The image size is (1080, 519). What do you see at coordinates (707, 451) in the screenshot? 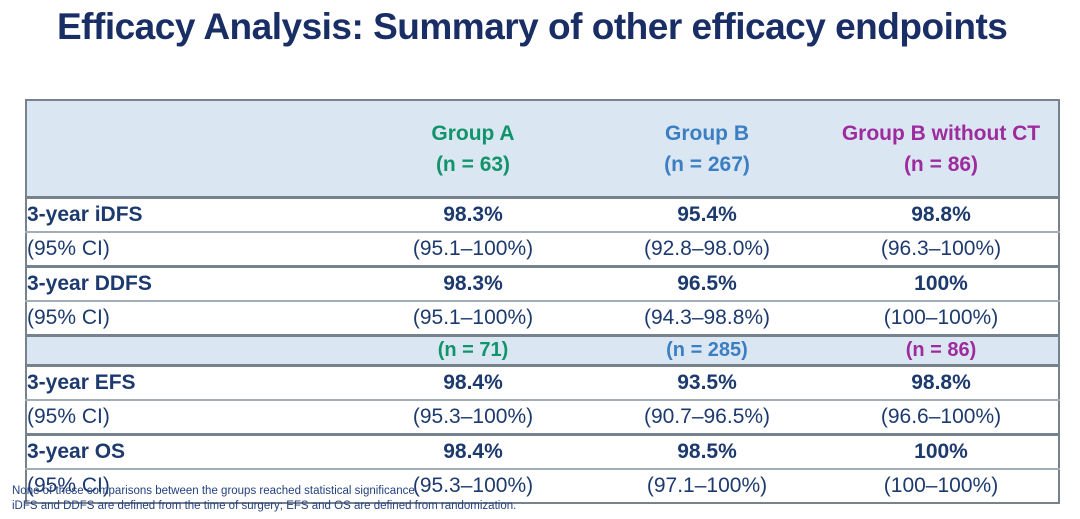
I see `value-cell: 98.5%` at bounding box center [707, 451].